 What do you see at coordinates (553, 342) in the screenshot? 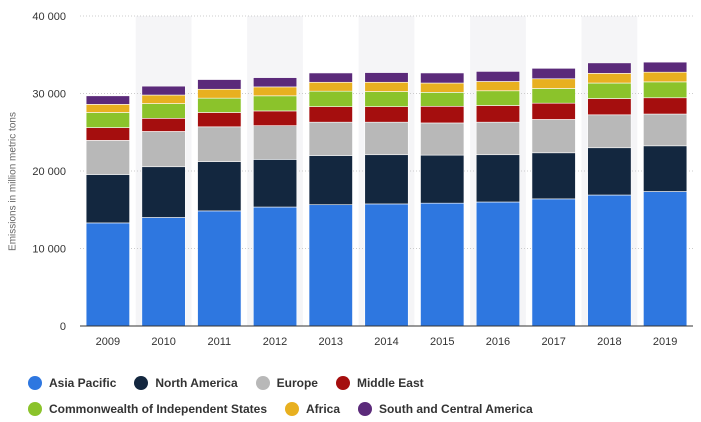
I see `x-tick-label: 2017` at bounding box center [553, 342].